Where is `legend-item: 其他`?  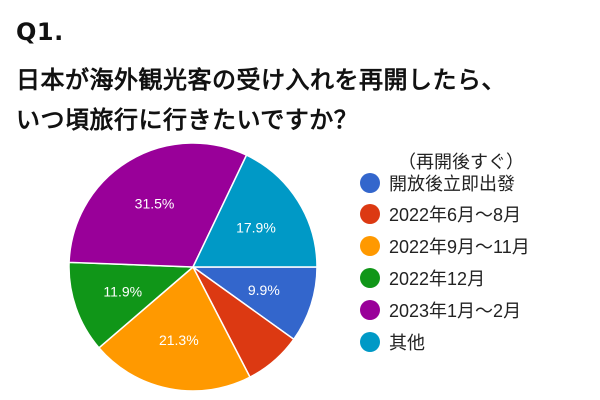
legend-item: 其他 is located at coordinates (392, 342).